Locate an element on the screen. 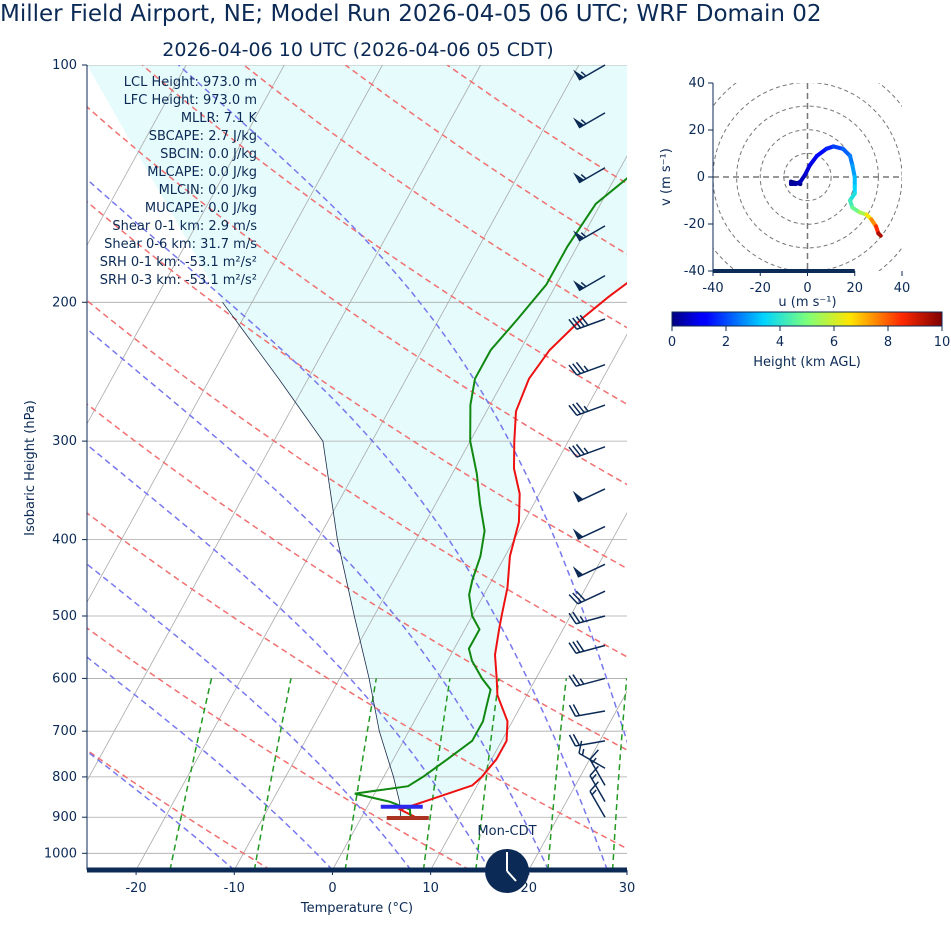 Image resolution: width=951 pixels, height=936 pixels. colorbar-tick-label: 8 is located at coordinates (888, 342).